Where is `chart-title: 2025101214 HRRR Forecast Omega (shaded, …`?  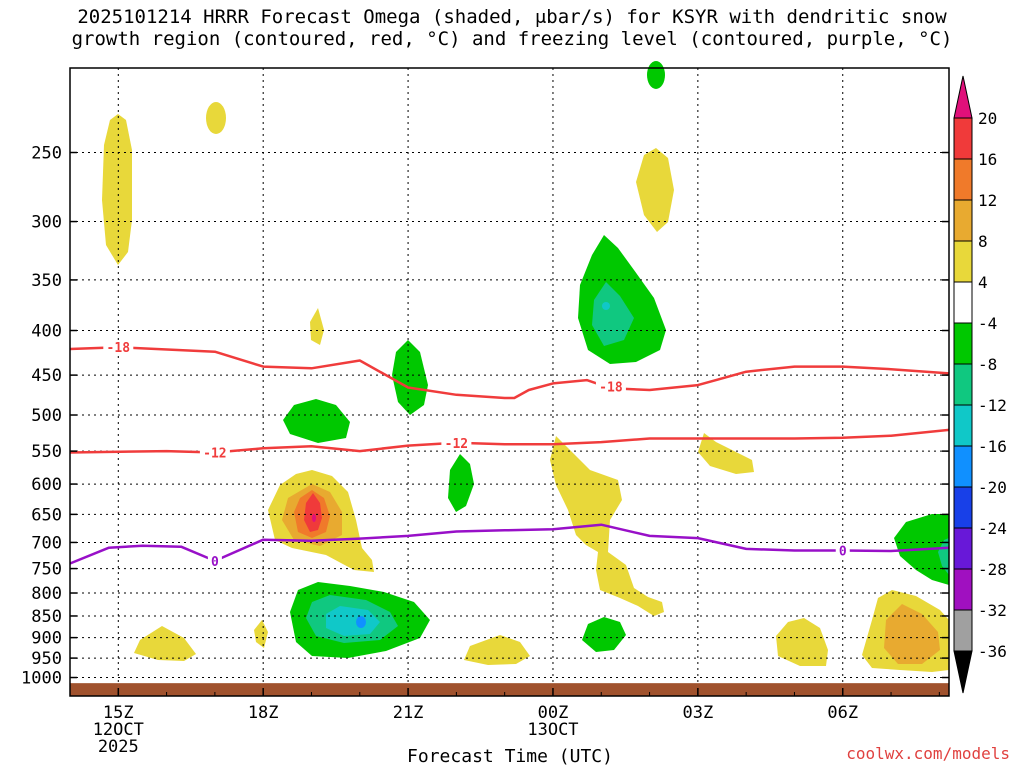 chart-title: 2025101214 HRRR Forecast Omega (shaded, … is located at coordinates (512, 28).